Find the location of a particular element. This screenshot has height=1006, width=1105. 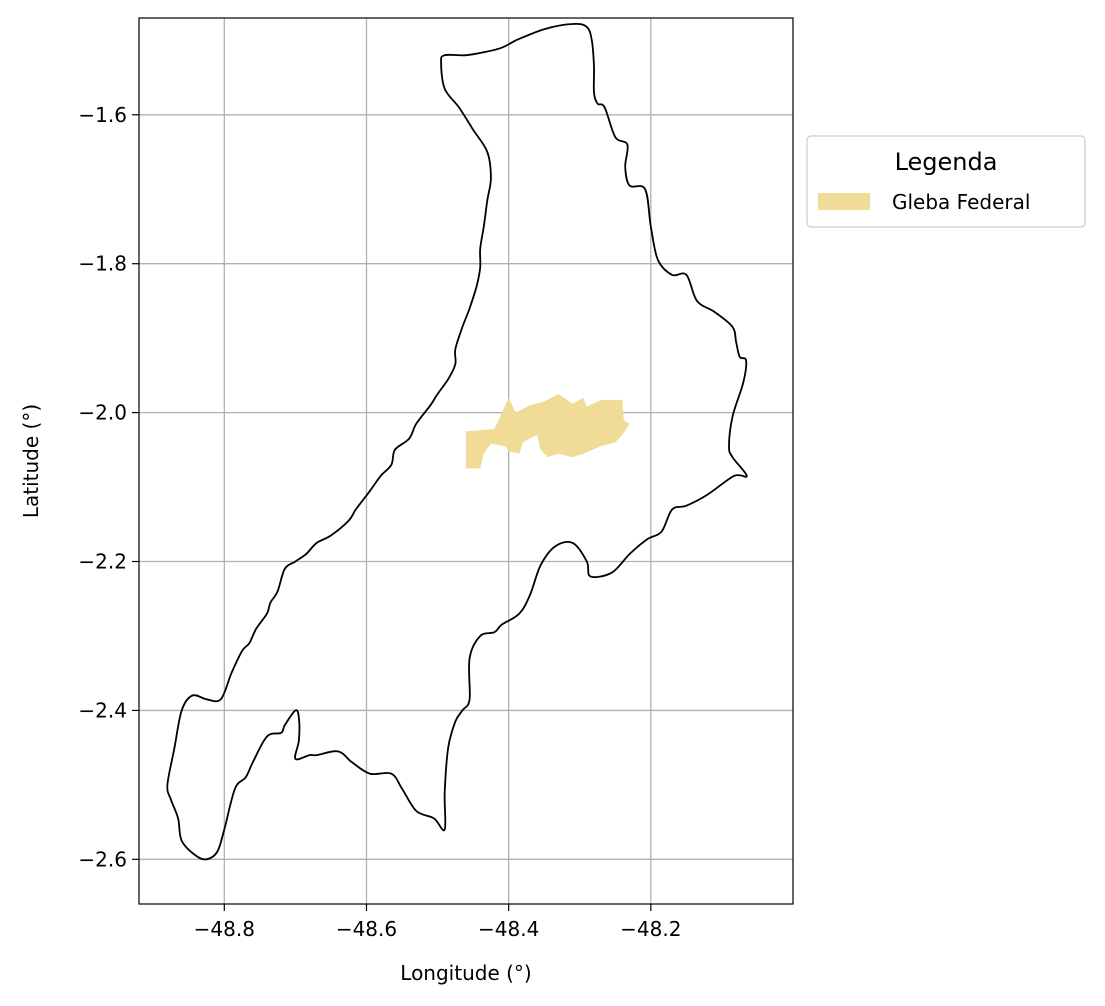

gleba-federal-polygon is located at coordinates (548, 431).